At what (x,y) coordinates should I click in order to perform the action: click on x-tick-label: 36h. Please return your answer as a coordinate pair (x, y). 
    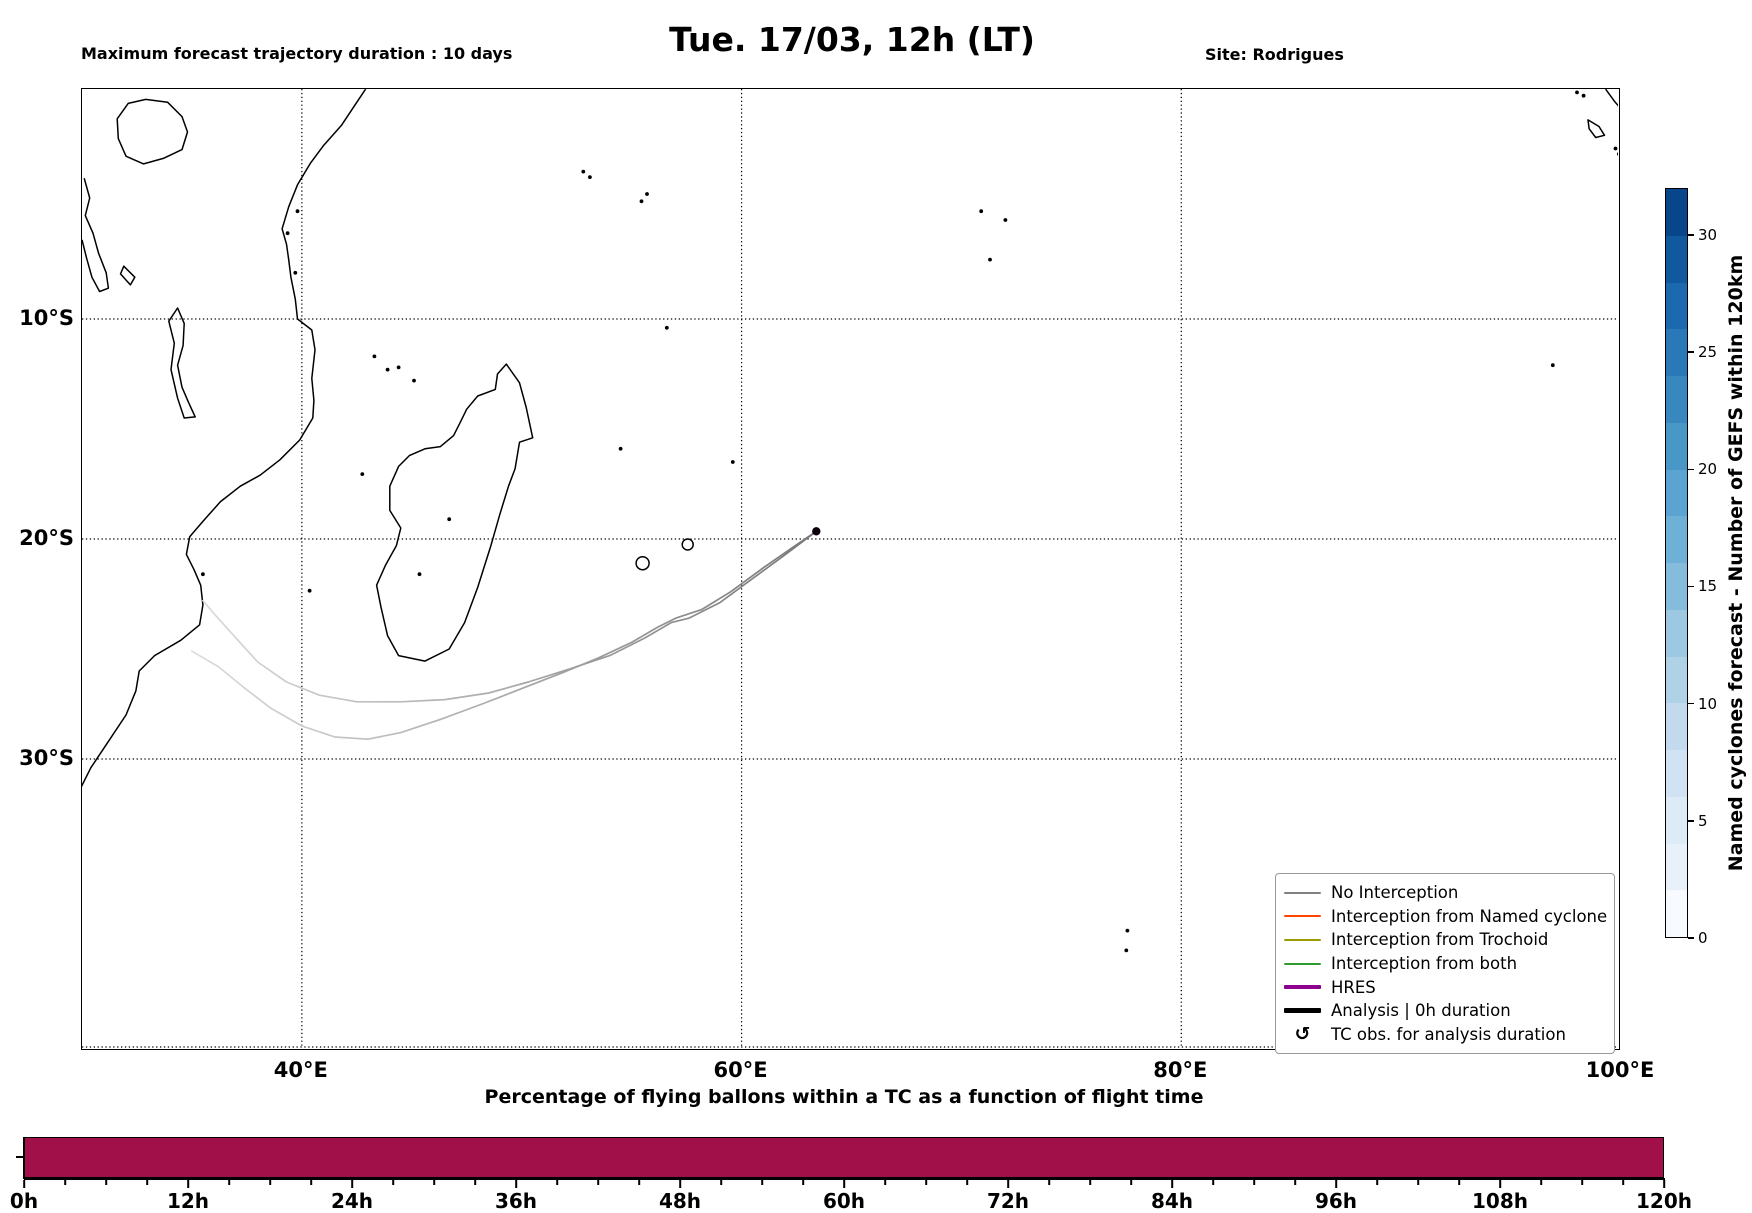
    Looking at the image, I should click on (516, 1201).